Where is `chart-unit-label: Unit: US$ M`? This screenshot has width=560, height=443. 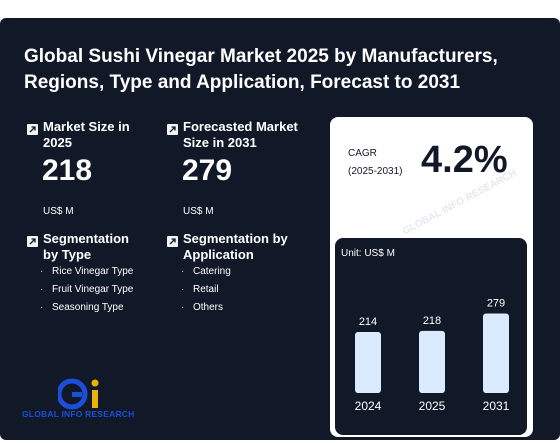
chart-unit-label: Unit: US$ M is located at coordinates (368, 253).